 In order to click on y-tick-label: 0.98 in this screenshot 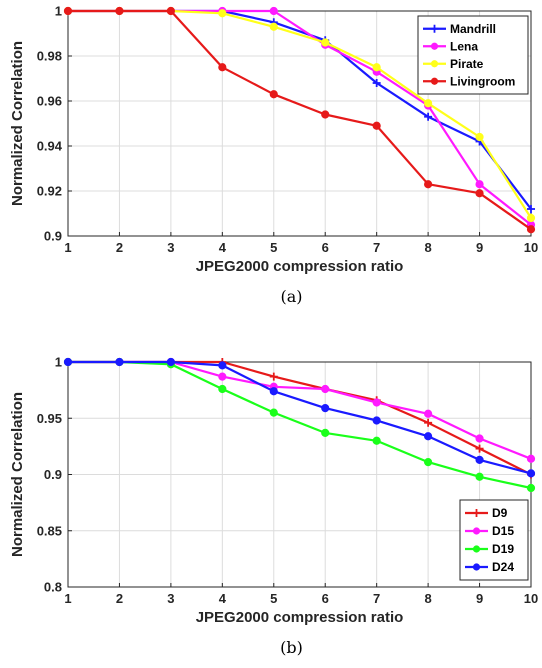, I will do `click(49, 56)`.